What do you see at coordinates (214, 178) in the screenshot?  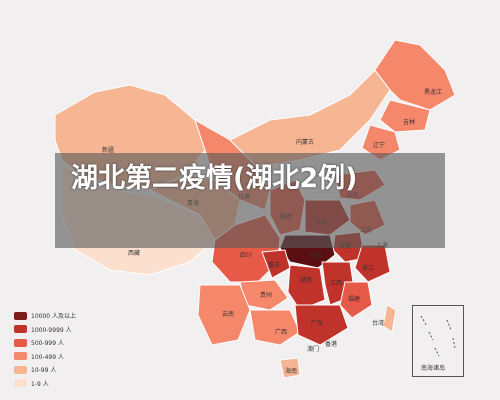 I see `page-title: 湖北第二疫情(湖北2例)` at bounding box center [214, 178].